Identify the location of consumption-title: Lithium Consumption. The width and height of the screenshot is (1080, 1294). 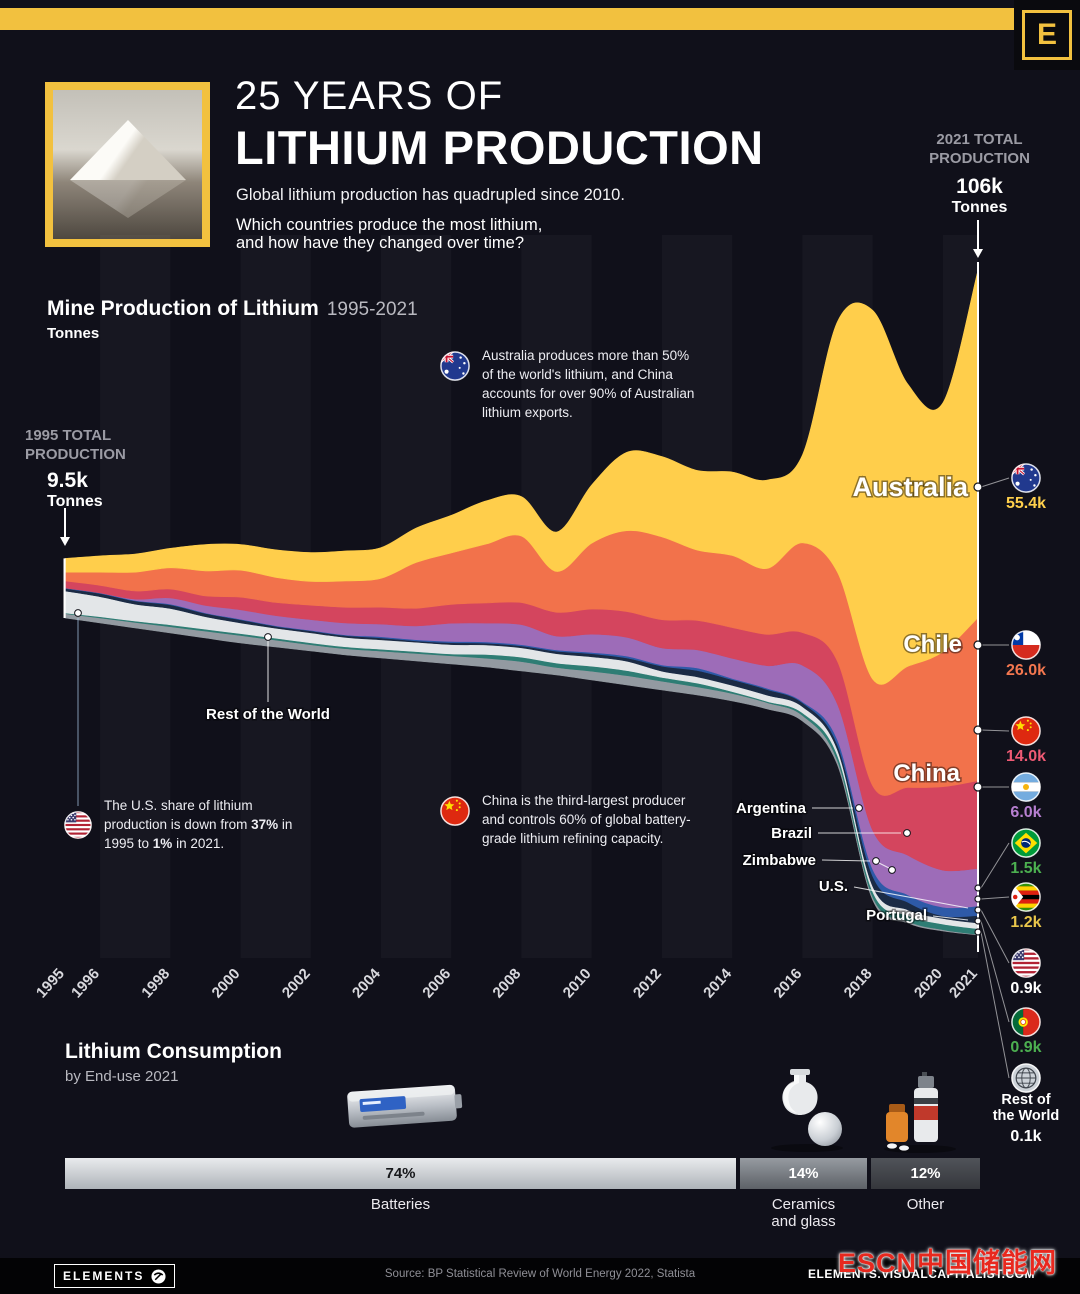
(173, 1051).